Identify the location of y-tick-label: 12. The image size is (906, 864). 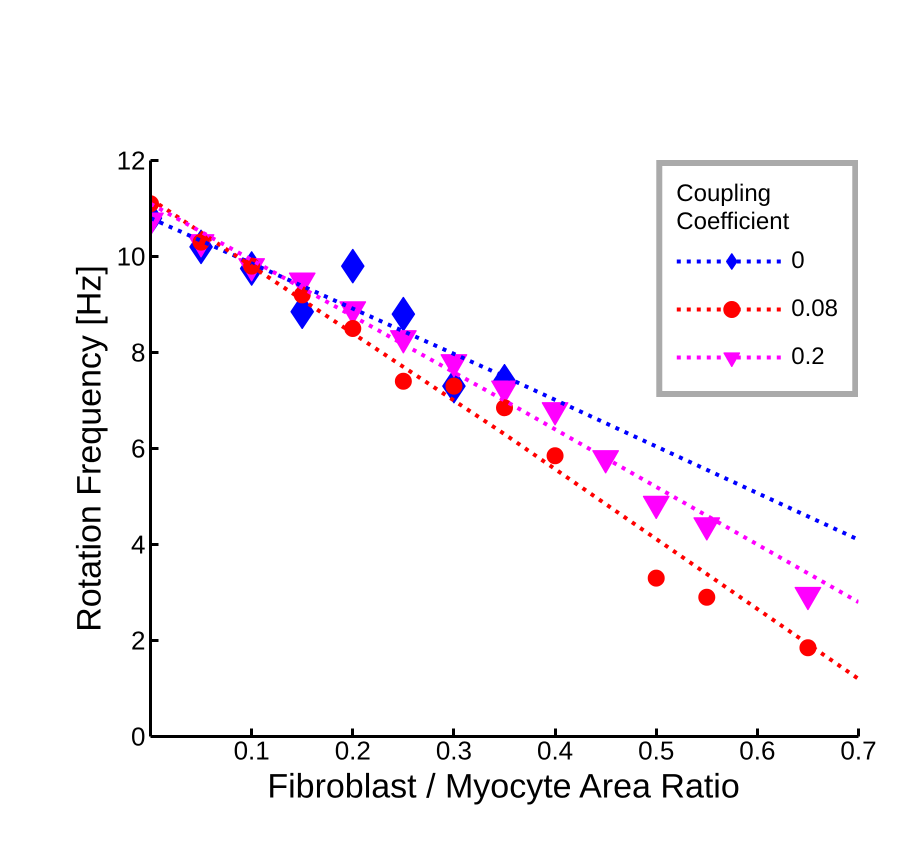
(131, 161).